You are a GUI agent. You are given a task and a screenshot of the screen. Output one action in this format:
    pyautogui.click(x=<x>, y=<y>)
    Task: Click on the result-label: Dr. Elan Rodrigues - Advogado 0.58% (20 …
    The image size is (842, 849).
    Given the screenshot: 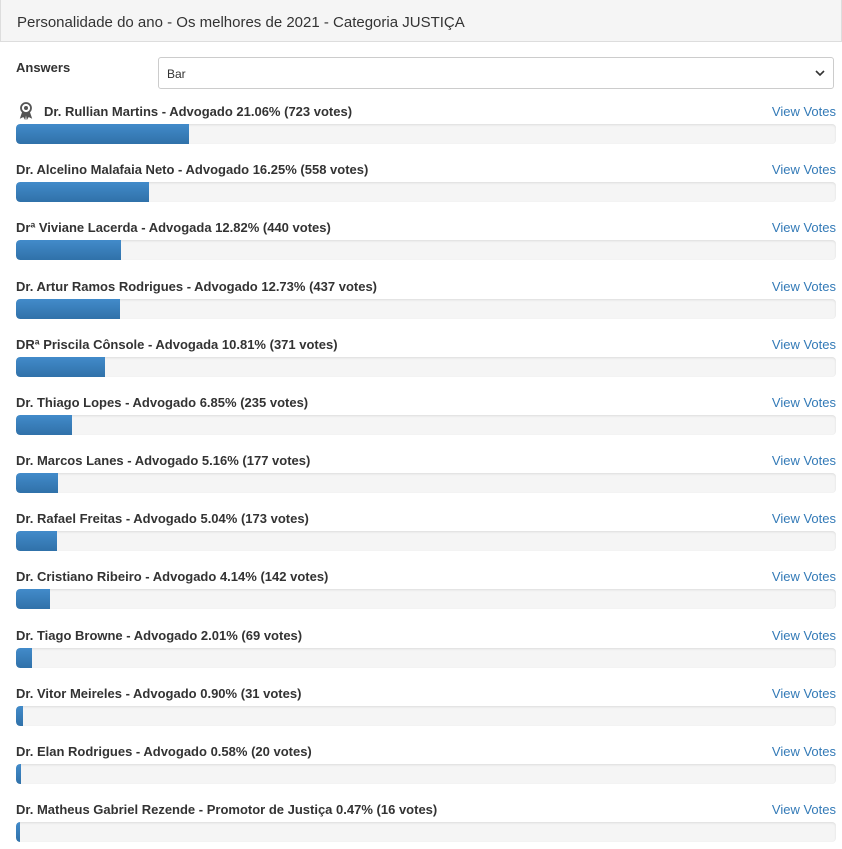 What is the action you would take?
    pyautogui.click(x=164, y=751)
    